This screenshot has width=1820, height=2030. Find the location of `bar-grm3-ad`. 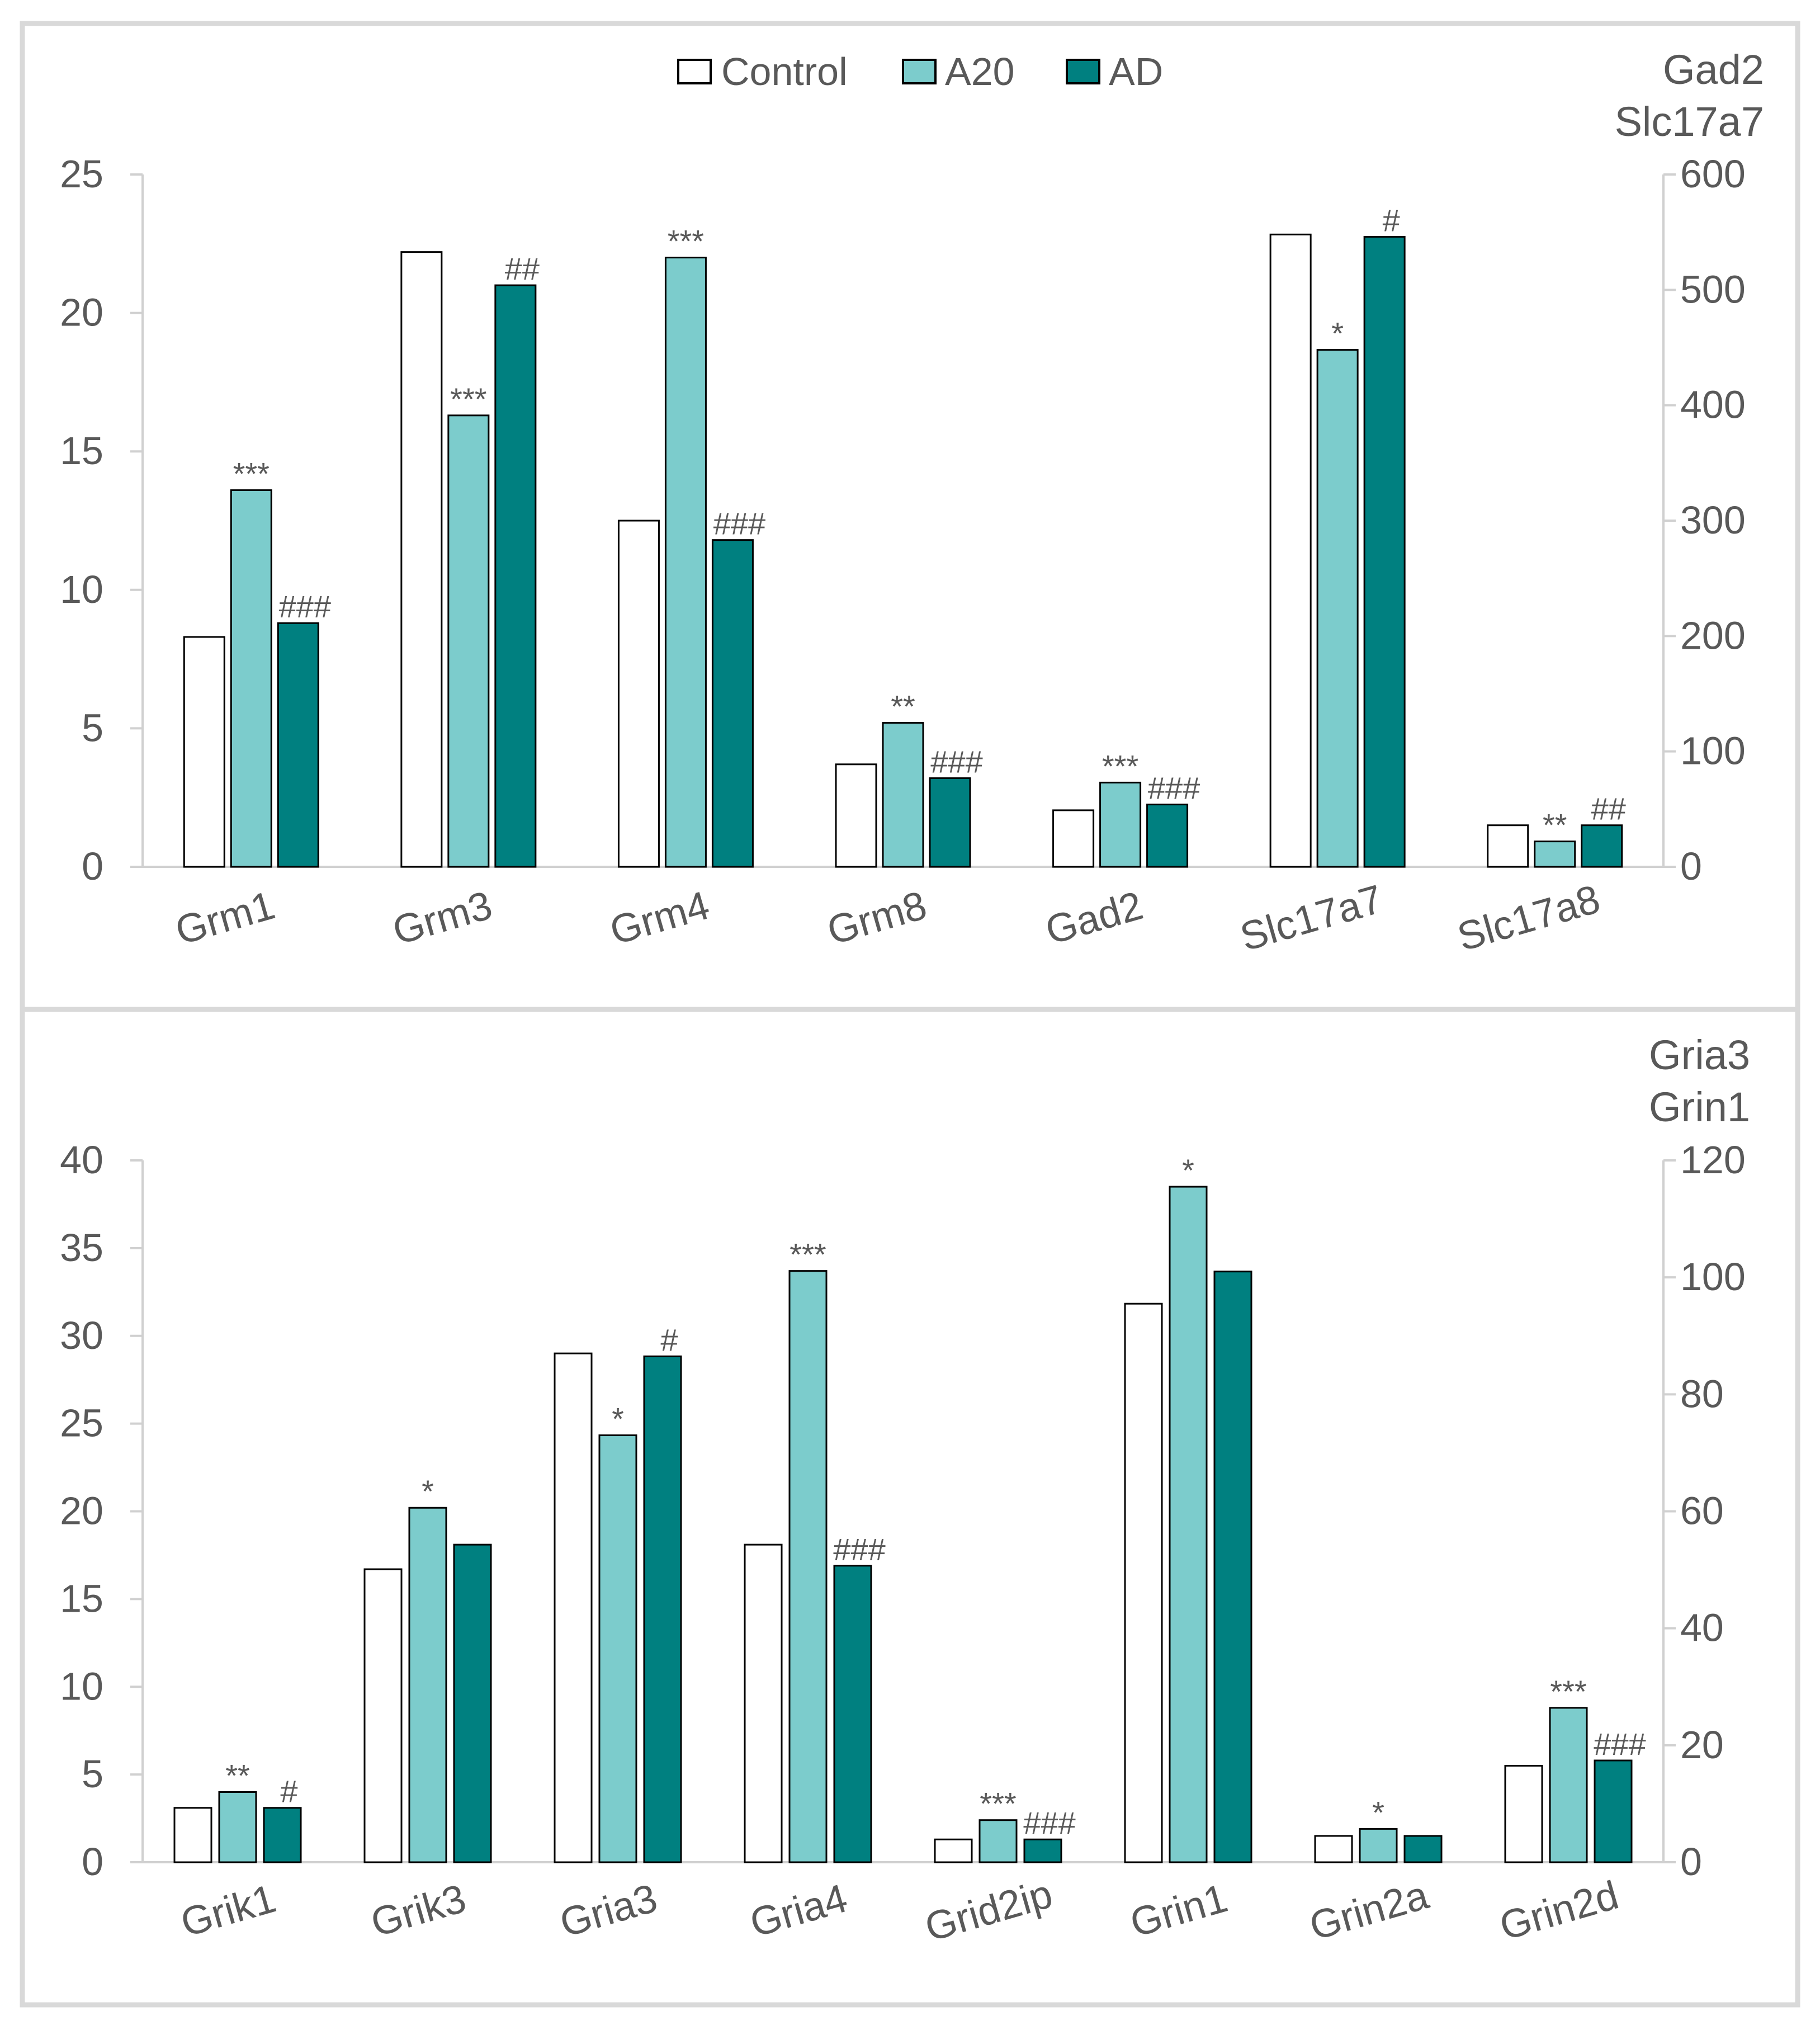

bar-grm3-ad is located at coordinates (515, 576).